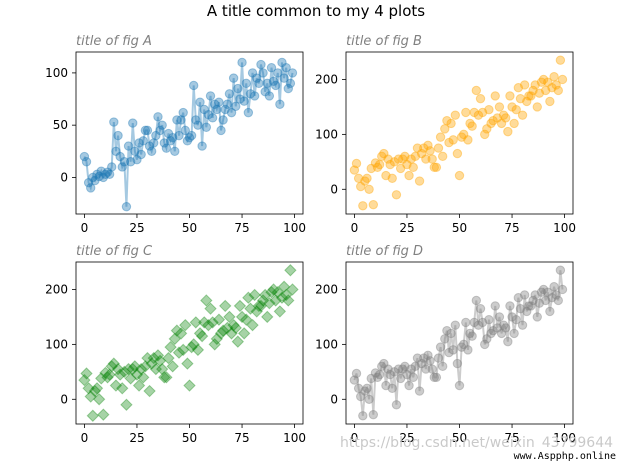 The height and width of the screenshot is (463, 619). What do you see at coordinates (565, 456) in the screenshot?
I see `site-label: www.Aspphp.online` at bounding box center [565, 456].